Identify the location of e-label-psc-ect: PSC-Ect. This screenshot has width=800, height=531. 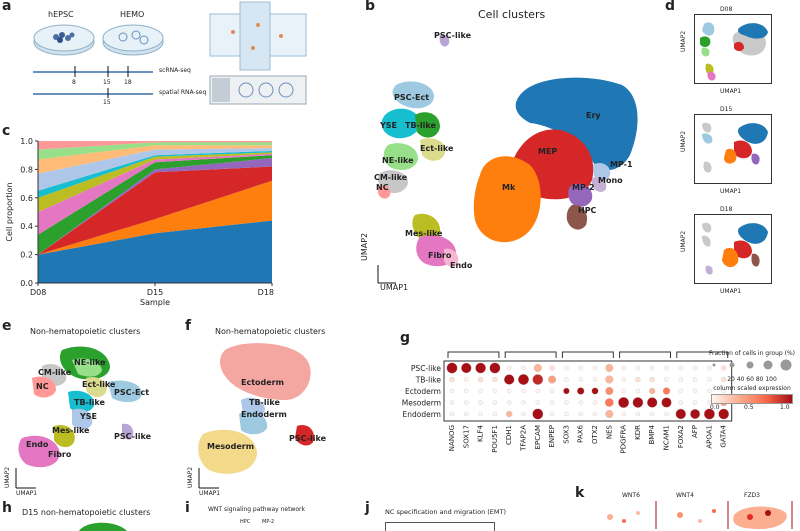
(132, 392).